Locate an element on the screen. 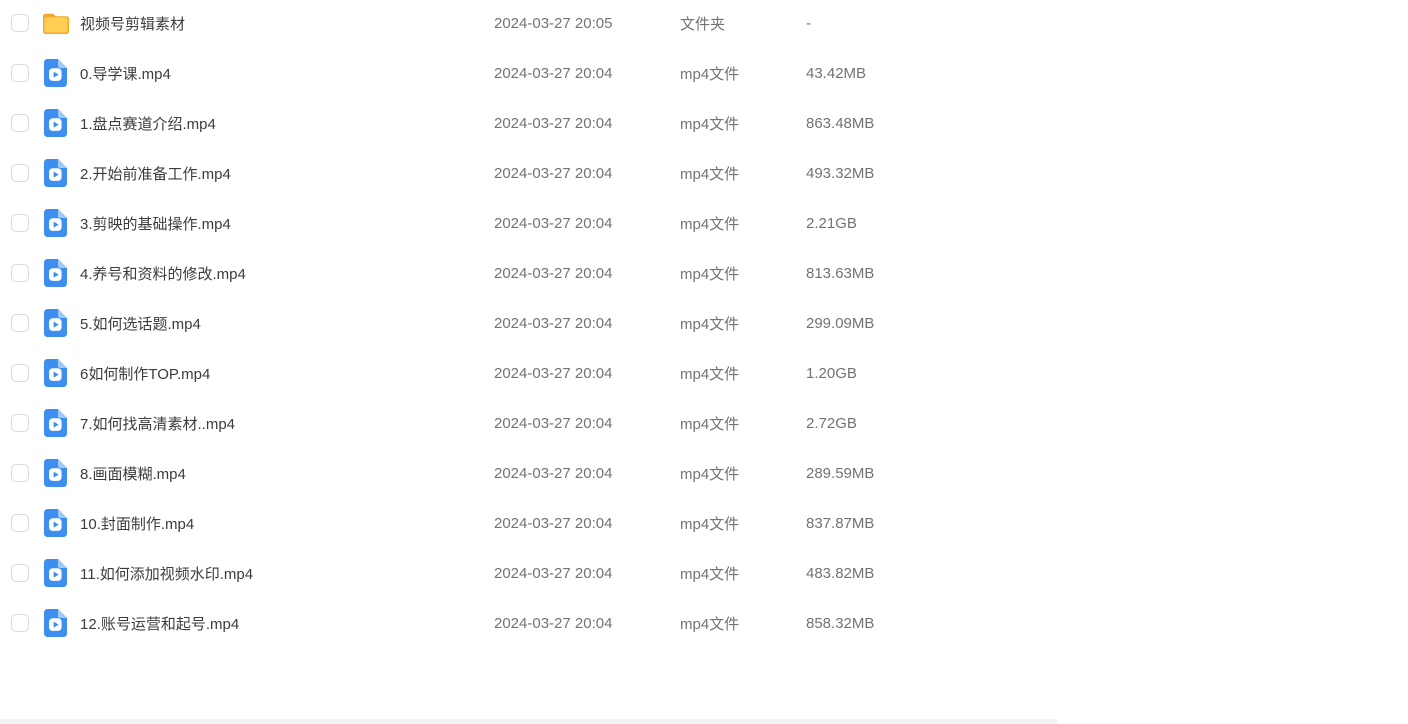 The height and width of the screenshot is (724, 1408). file-size: 2.21GB is located at coordinates (831, 223).